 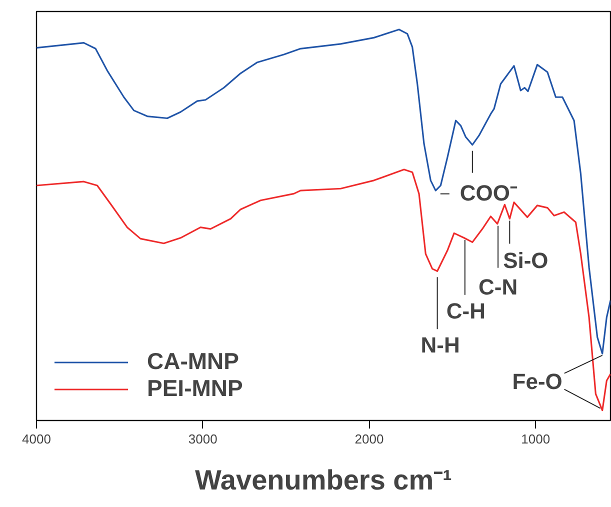 What do you see at coordinates (203, 439) in the screenshot?
I see `x-tick-label: 3000` at bounding box center [203, 439].